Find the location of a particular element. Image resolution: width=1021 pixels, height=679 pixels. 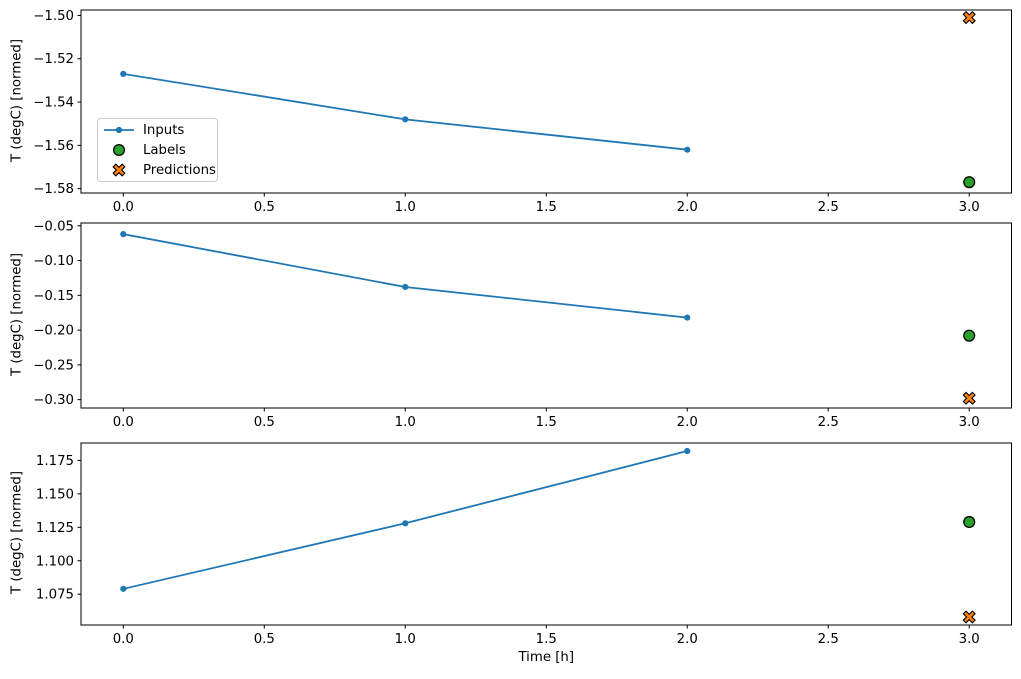

y-tick-label: −0.30 is located at coordinates (53, 400).